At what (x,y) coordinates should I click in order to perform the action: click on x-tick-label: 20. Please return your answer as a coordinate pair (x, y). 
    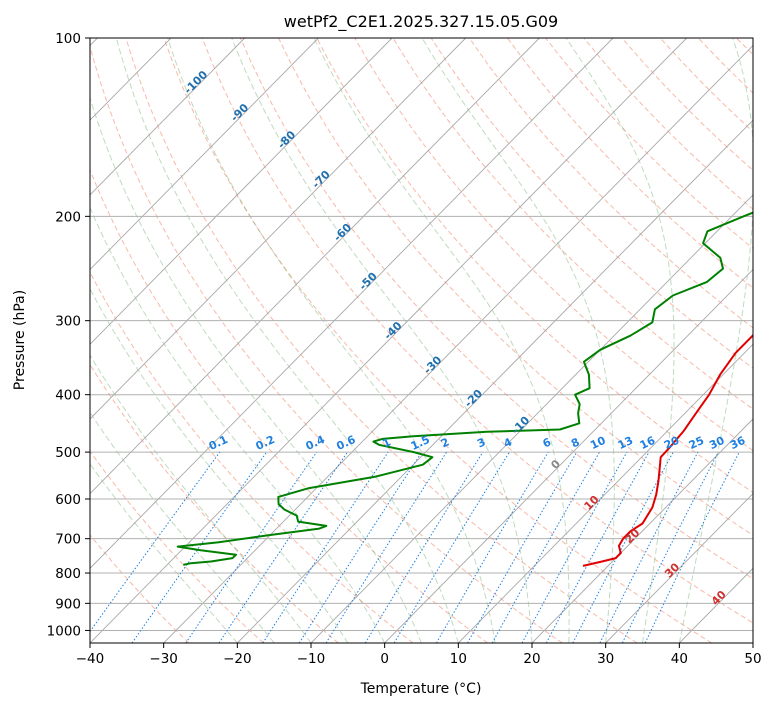
    Looking at the image, I should click on (531, 659).